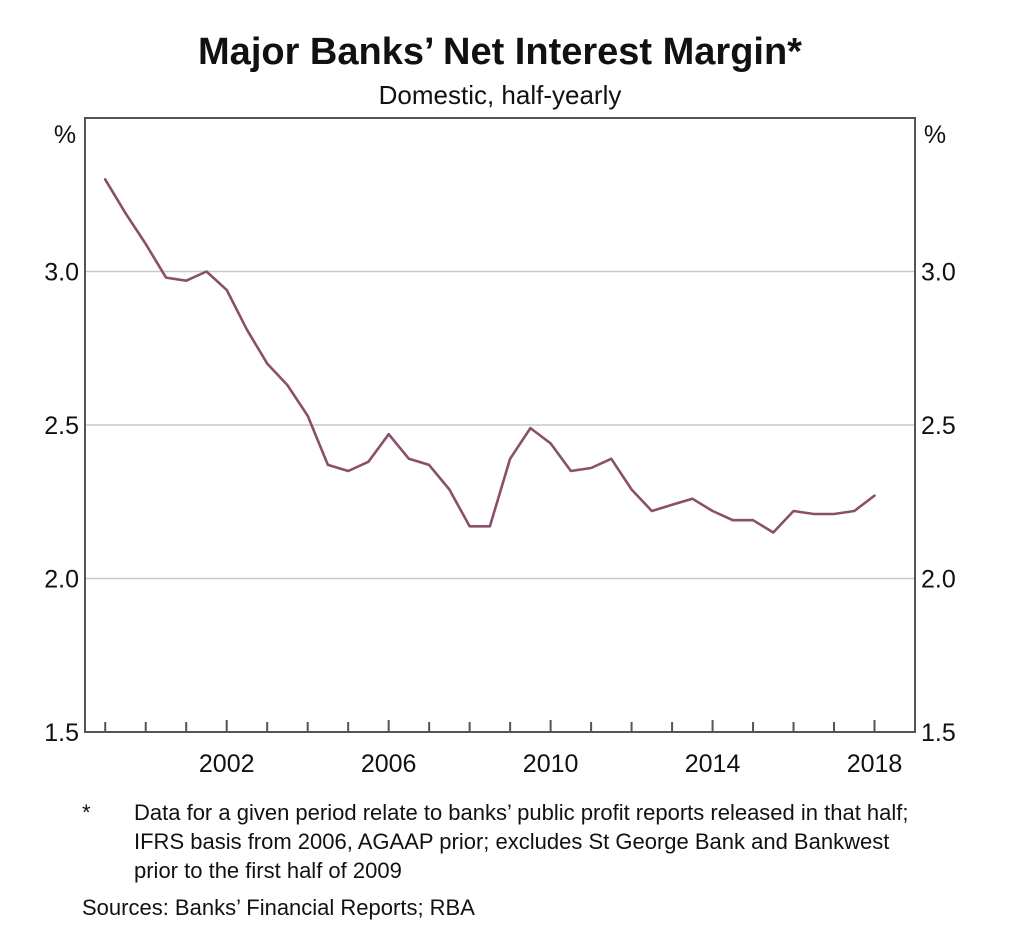 This screenshot has height=930, width=1018. Describe the element at coordinates (61, 733) in the screenshot. I see `y-tick-label-left: 1.5` at that location.